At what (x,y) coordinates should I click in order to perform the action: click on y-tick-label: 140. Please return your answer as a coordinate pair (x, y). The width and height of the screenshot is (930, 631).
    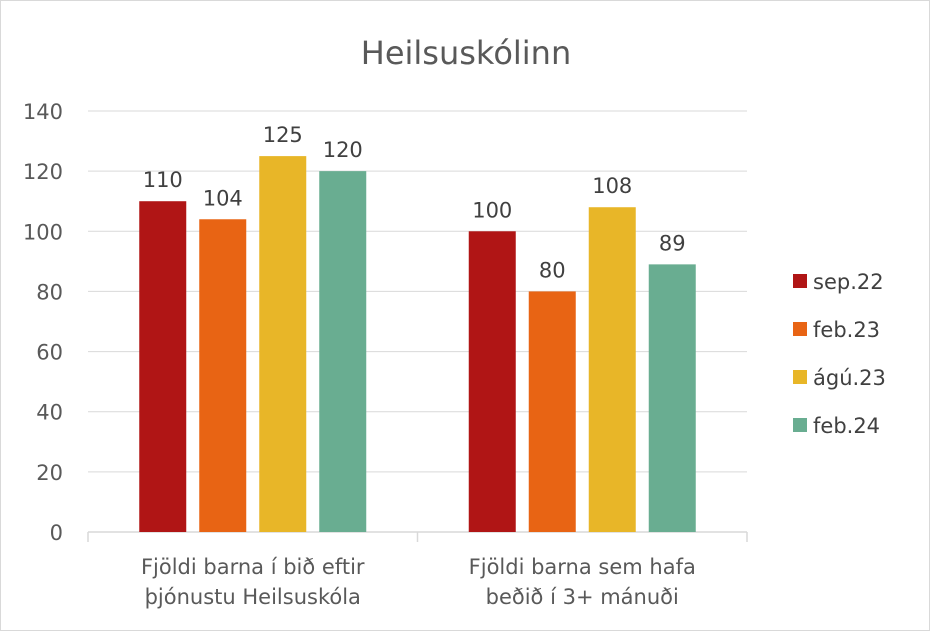
    Looking at the image, I should click on (43, 112).